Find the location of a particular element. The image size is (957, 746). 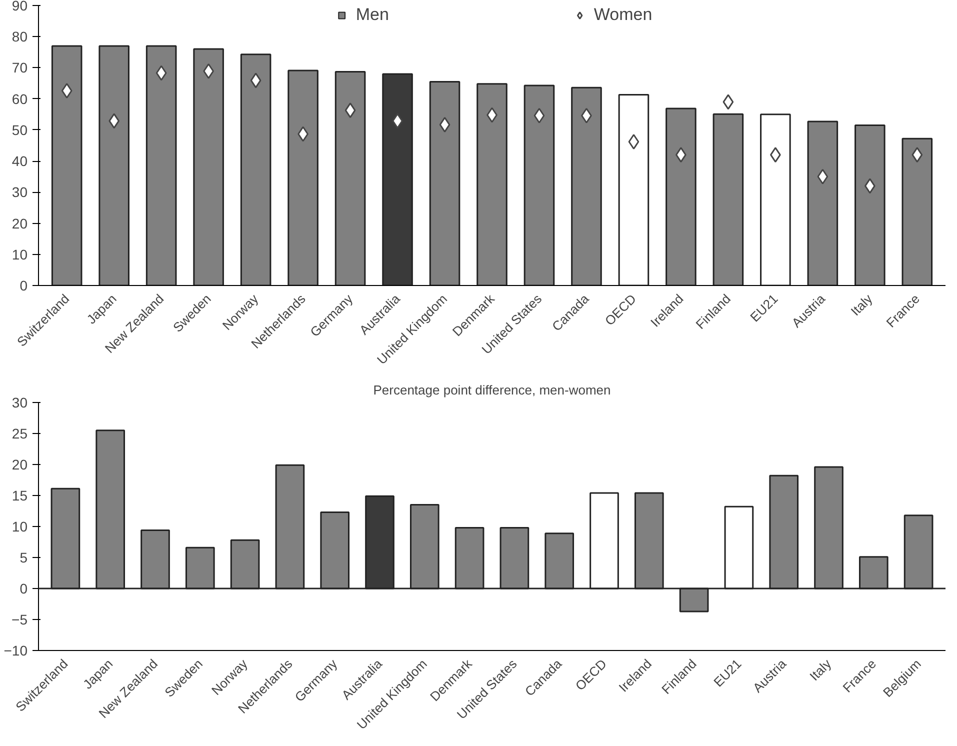

y-tick-label: 15 is located at coordinates (20, 496).